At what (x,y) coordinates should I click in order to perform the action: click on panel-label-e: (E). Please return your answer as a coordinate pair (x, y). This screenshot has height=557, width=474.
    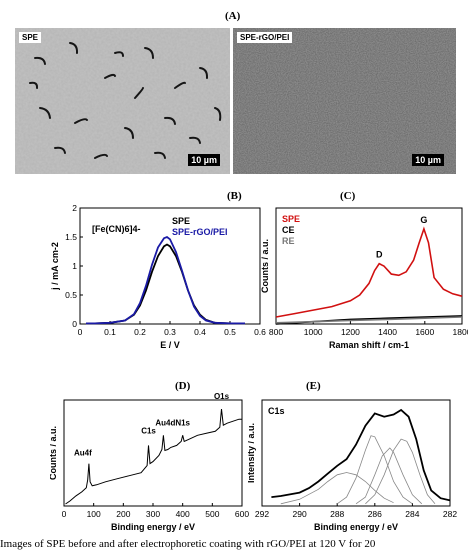
    Looking at the image, I should click on (313, 386).